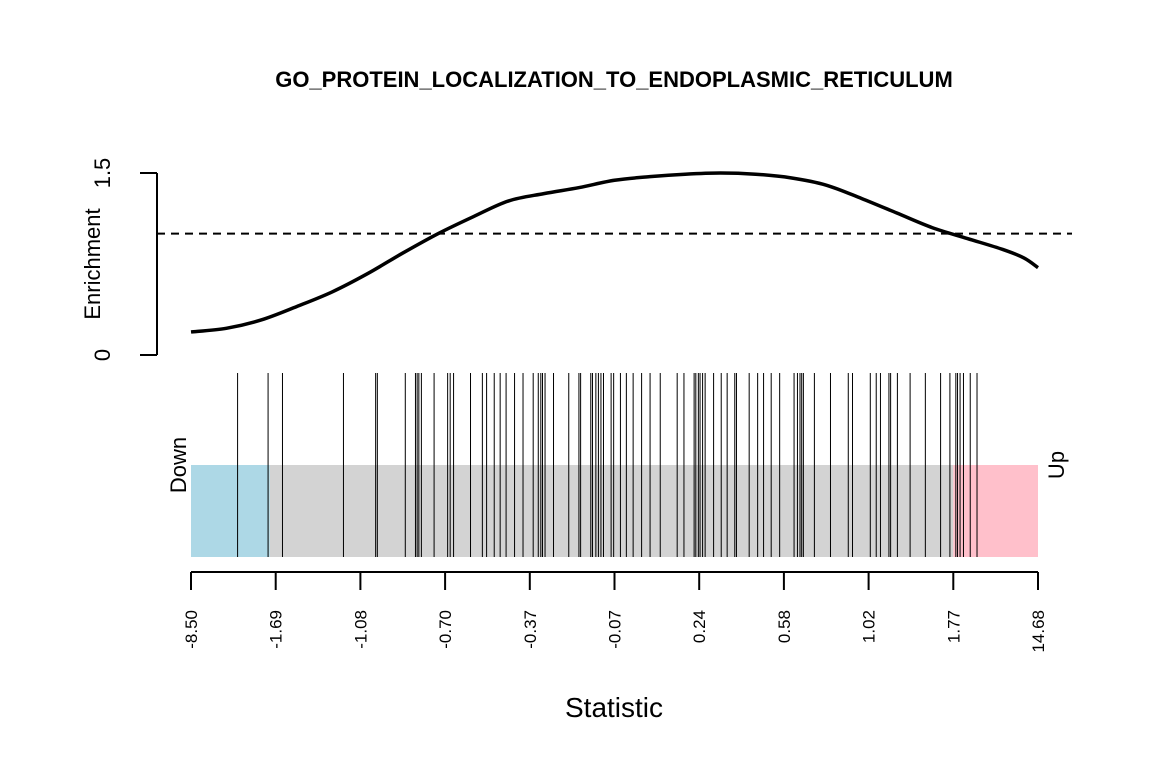 This screenshot has height=768, width=1152. What do you see at coordinates (276, 629) in the screenshot?
I see `x-tick-label: -1.69` at bounding box center [276, 629].